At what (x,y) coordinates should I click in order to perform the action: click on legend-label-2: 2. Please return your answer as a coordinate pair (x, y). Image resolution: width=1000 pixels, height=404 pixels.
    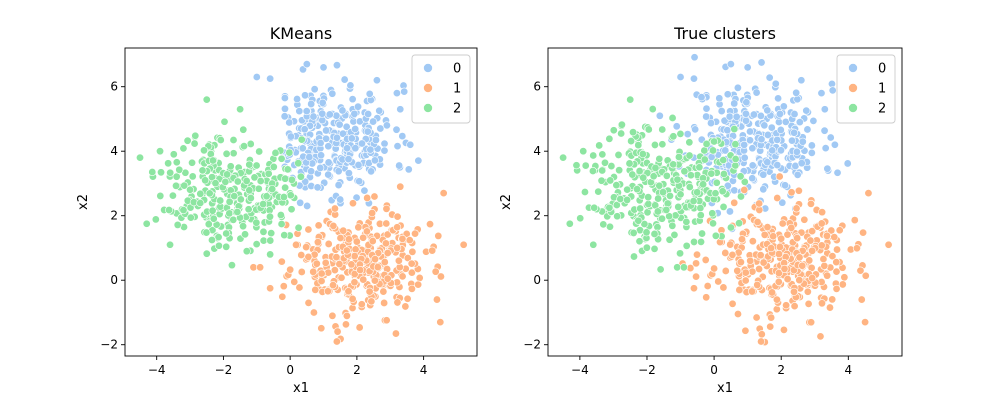
    Looking at the image, I should click on (882, 109).